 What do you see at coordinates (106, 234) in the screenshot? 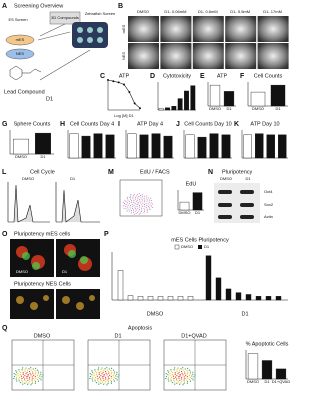
I see `panel-label: P` at bounding box center [106, 234].